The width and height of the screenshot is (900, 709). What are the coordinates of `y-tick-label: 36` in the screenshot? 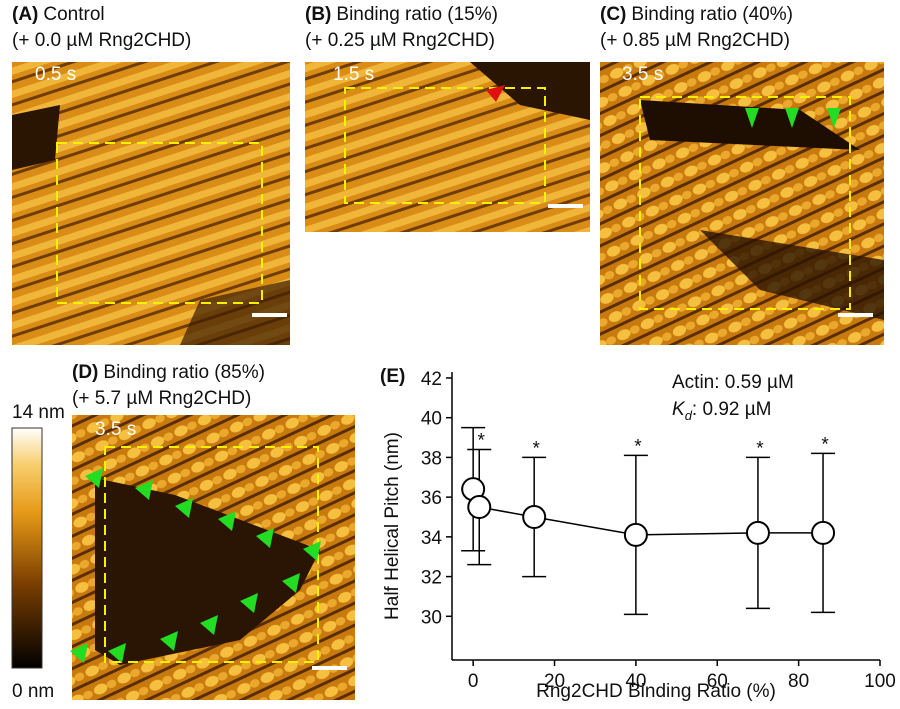 It's located at (431, 498).